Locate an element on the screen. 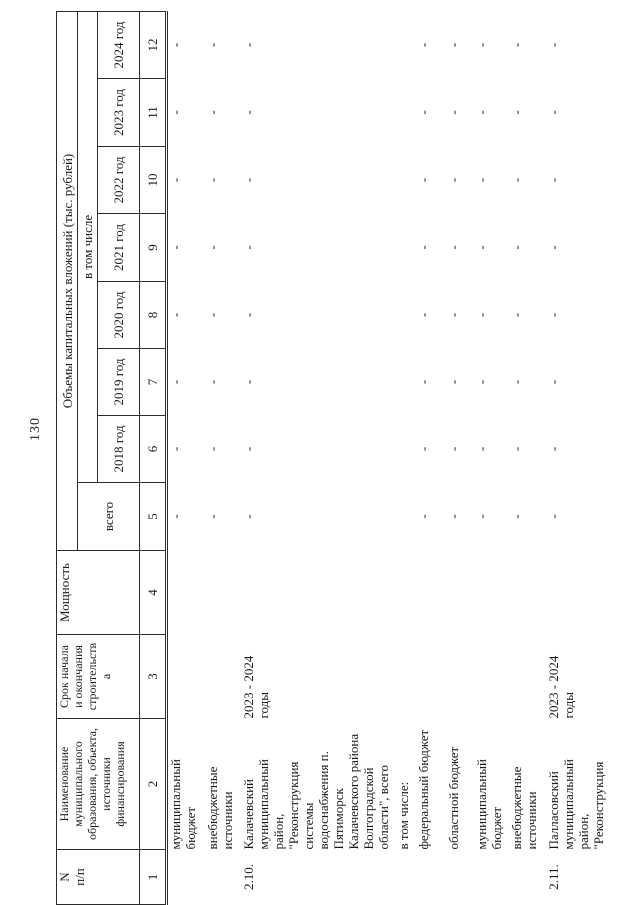  row-label-cell: в том числе: is located at coordinates (403, 815).